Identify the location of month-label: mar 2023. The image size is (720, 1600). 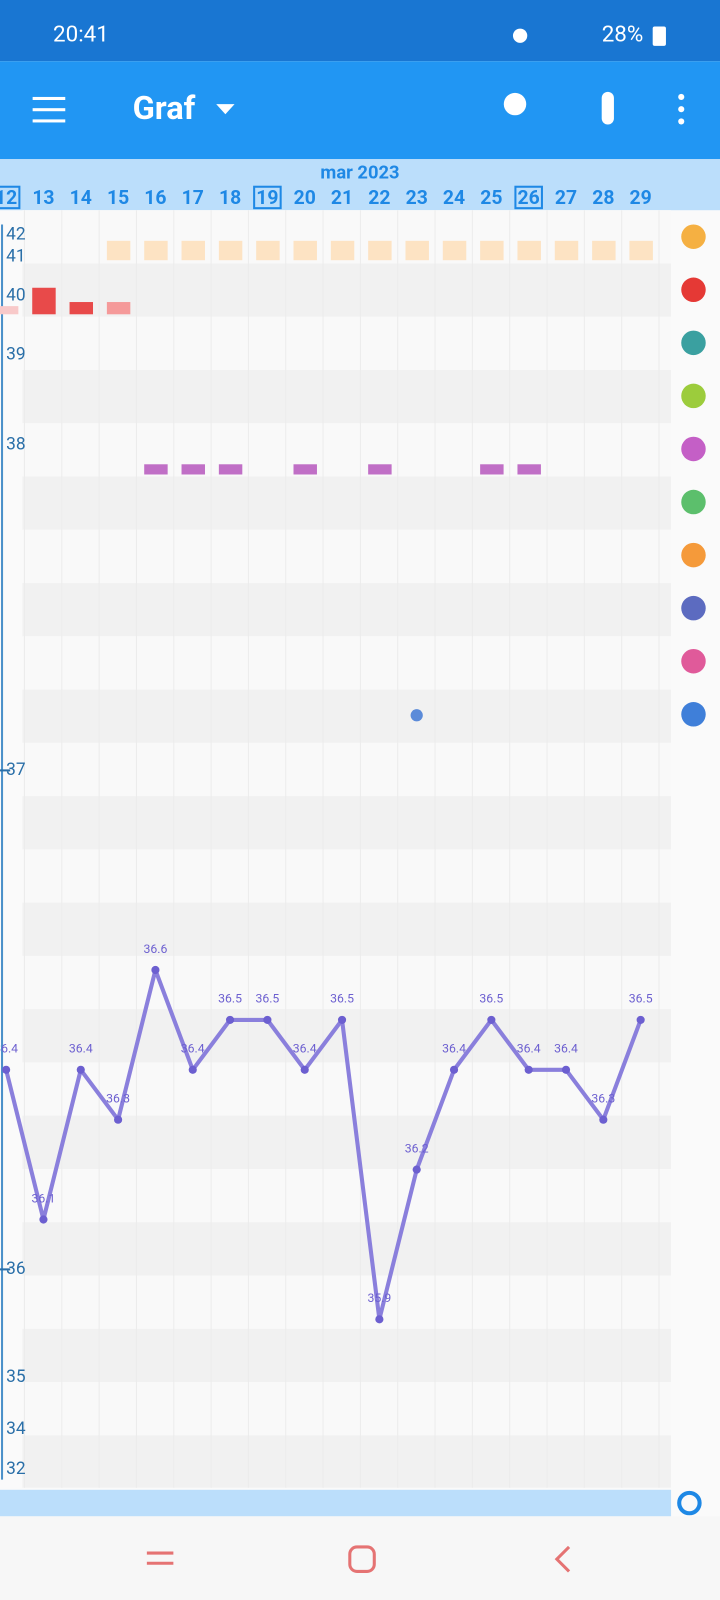
(359, 172).